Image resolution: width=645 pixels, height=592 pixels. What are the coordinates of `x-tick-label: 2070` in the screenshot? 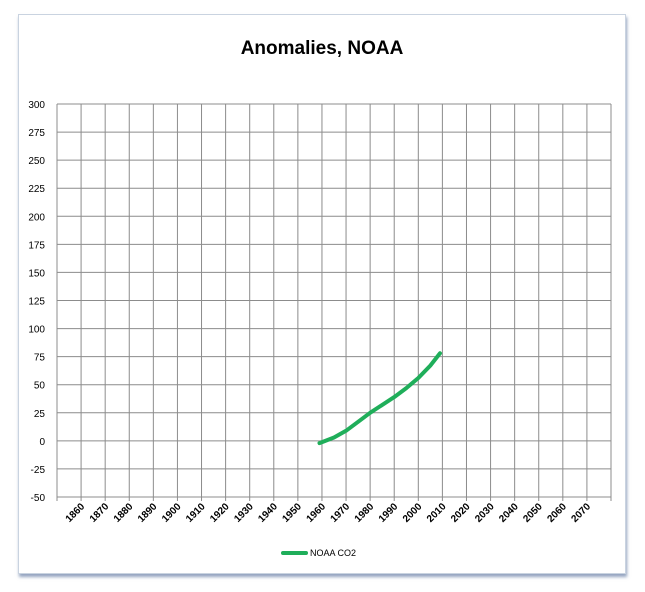 It's located at (582, 513).